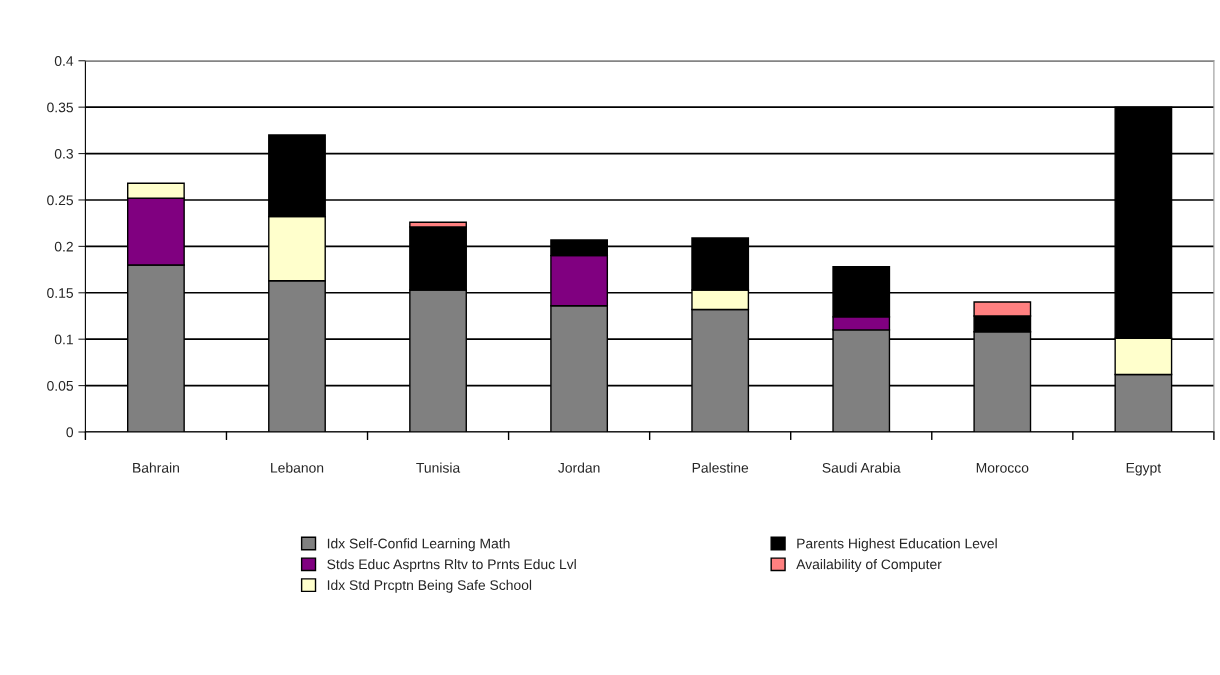 The width and height of the screenshot is (1220, 675). What do you see at coordinates (64, 61) in the screenshot?
I see `y-tick-label: 0.4` at bounding box center [64, 61].